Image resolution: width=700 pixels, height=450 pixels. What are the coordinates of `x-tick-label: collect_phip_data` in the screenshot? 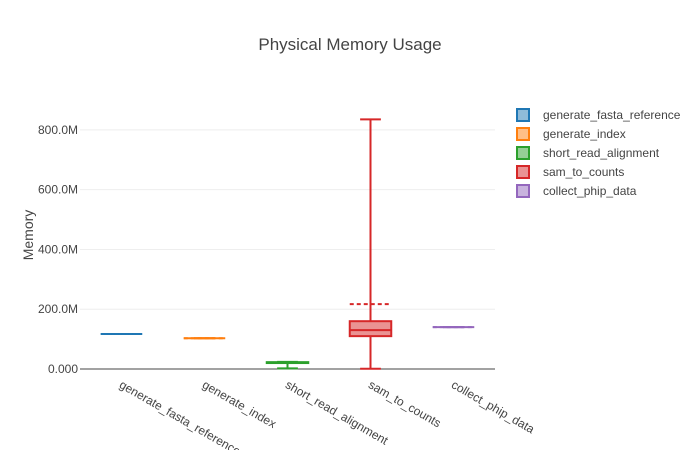 It's located at (493, 406).